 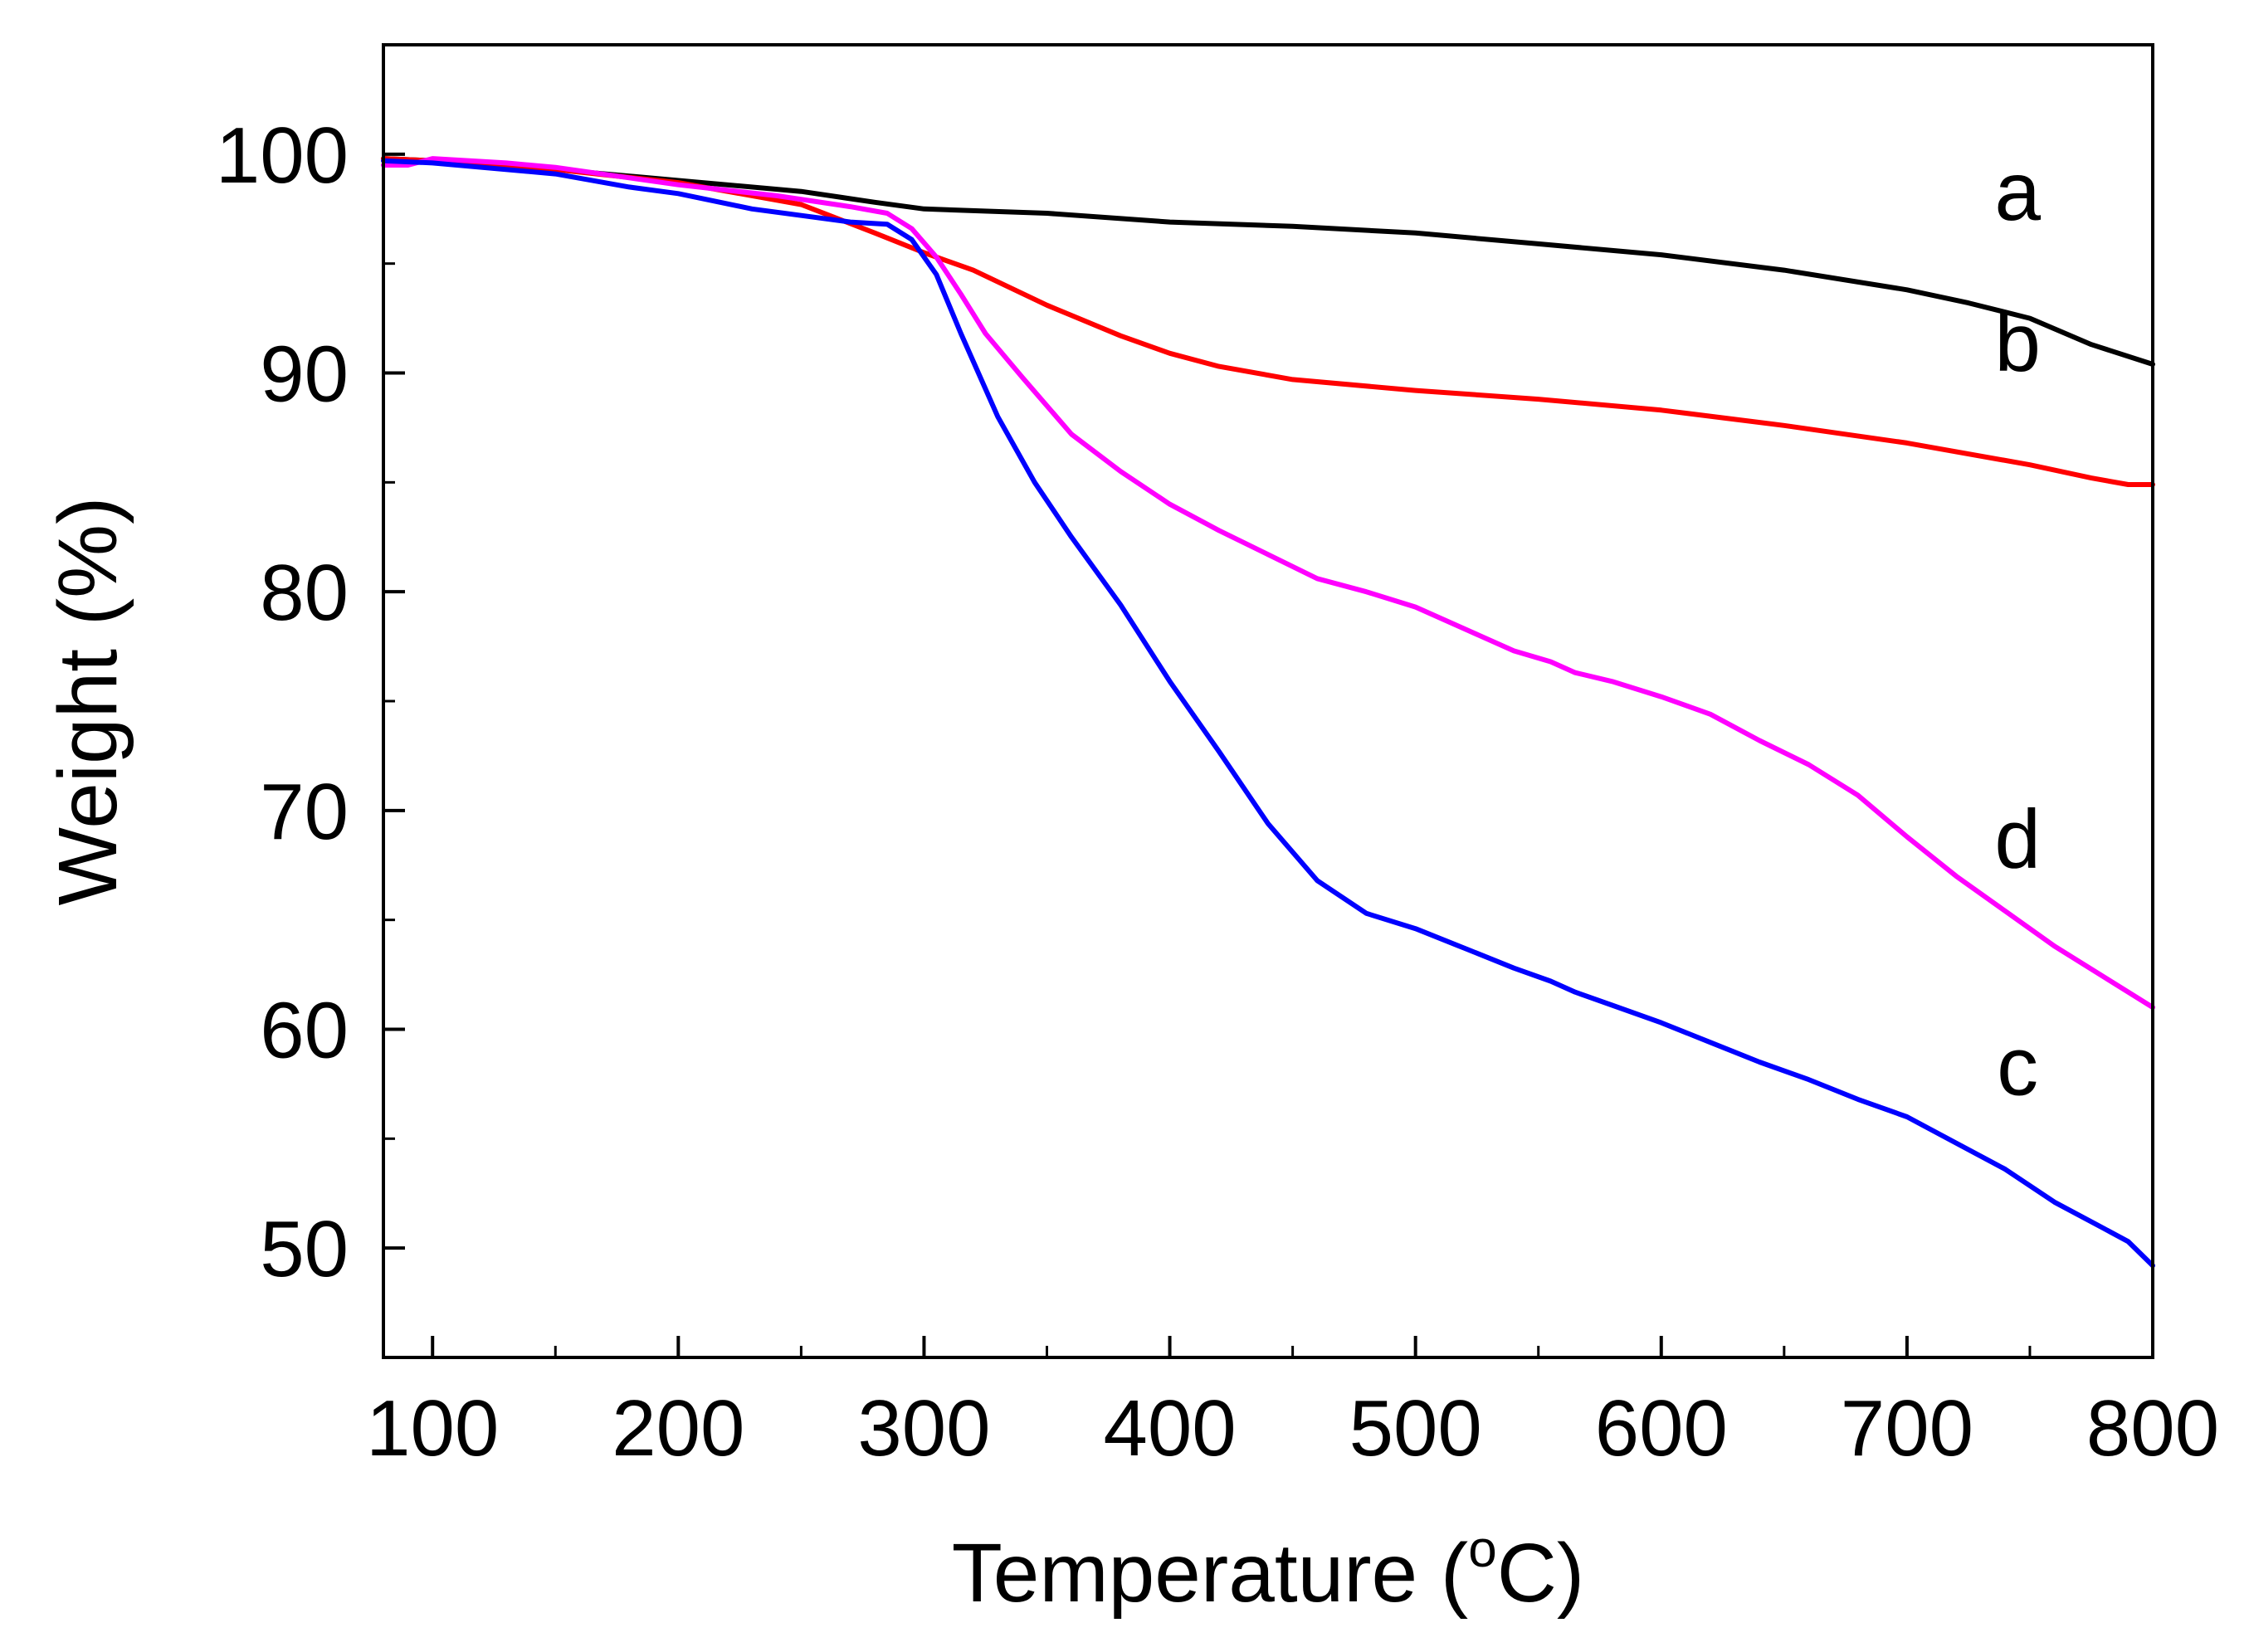 What do you see at coordinates (2018, 192) in the screenshot?
I see `series-label-a: a` at bounding box center [2018, 192].